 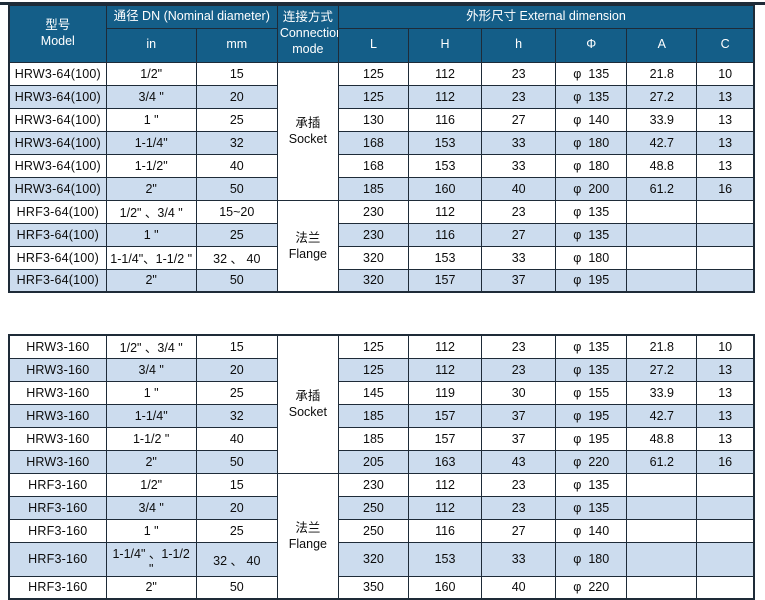 I want to click on cell-A: 61.2, so click(x=662, y=461).